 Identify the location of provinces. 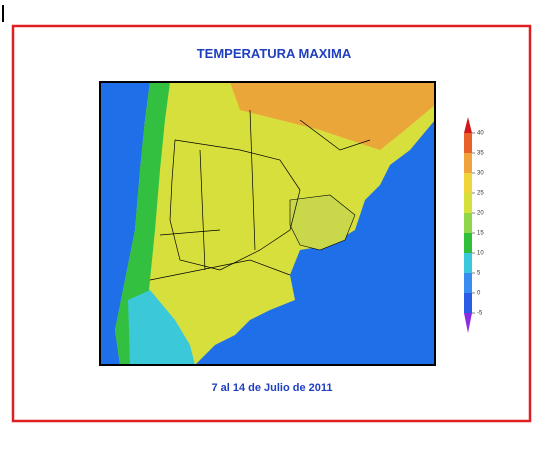
(235, 205).